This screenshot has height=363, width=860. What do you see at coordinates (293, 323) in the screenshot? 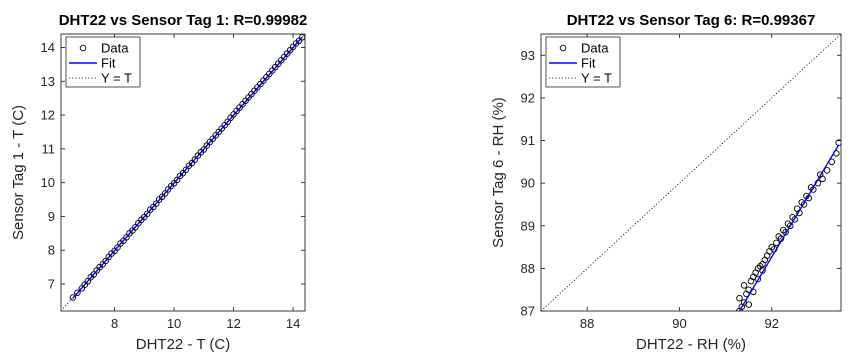
I see `left-chart-x-tick-label: 14` at bounding box center [293, 323].